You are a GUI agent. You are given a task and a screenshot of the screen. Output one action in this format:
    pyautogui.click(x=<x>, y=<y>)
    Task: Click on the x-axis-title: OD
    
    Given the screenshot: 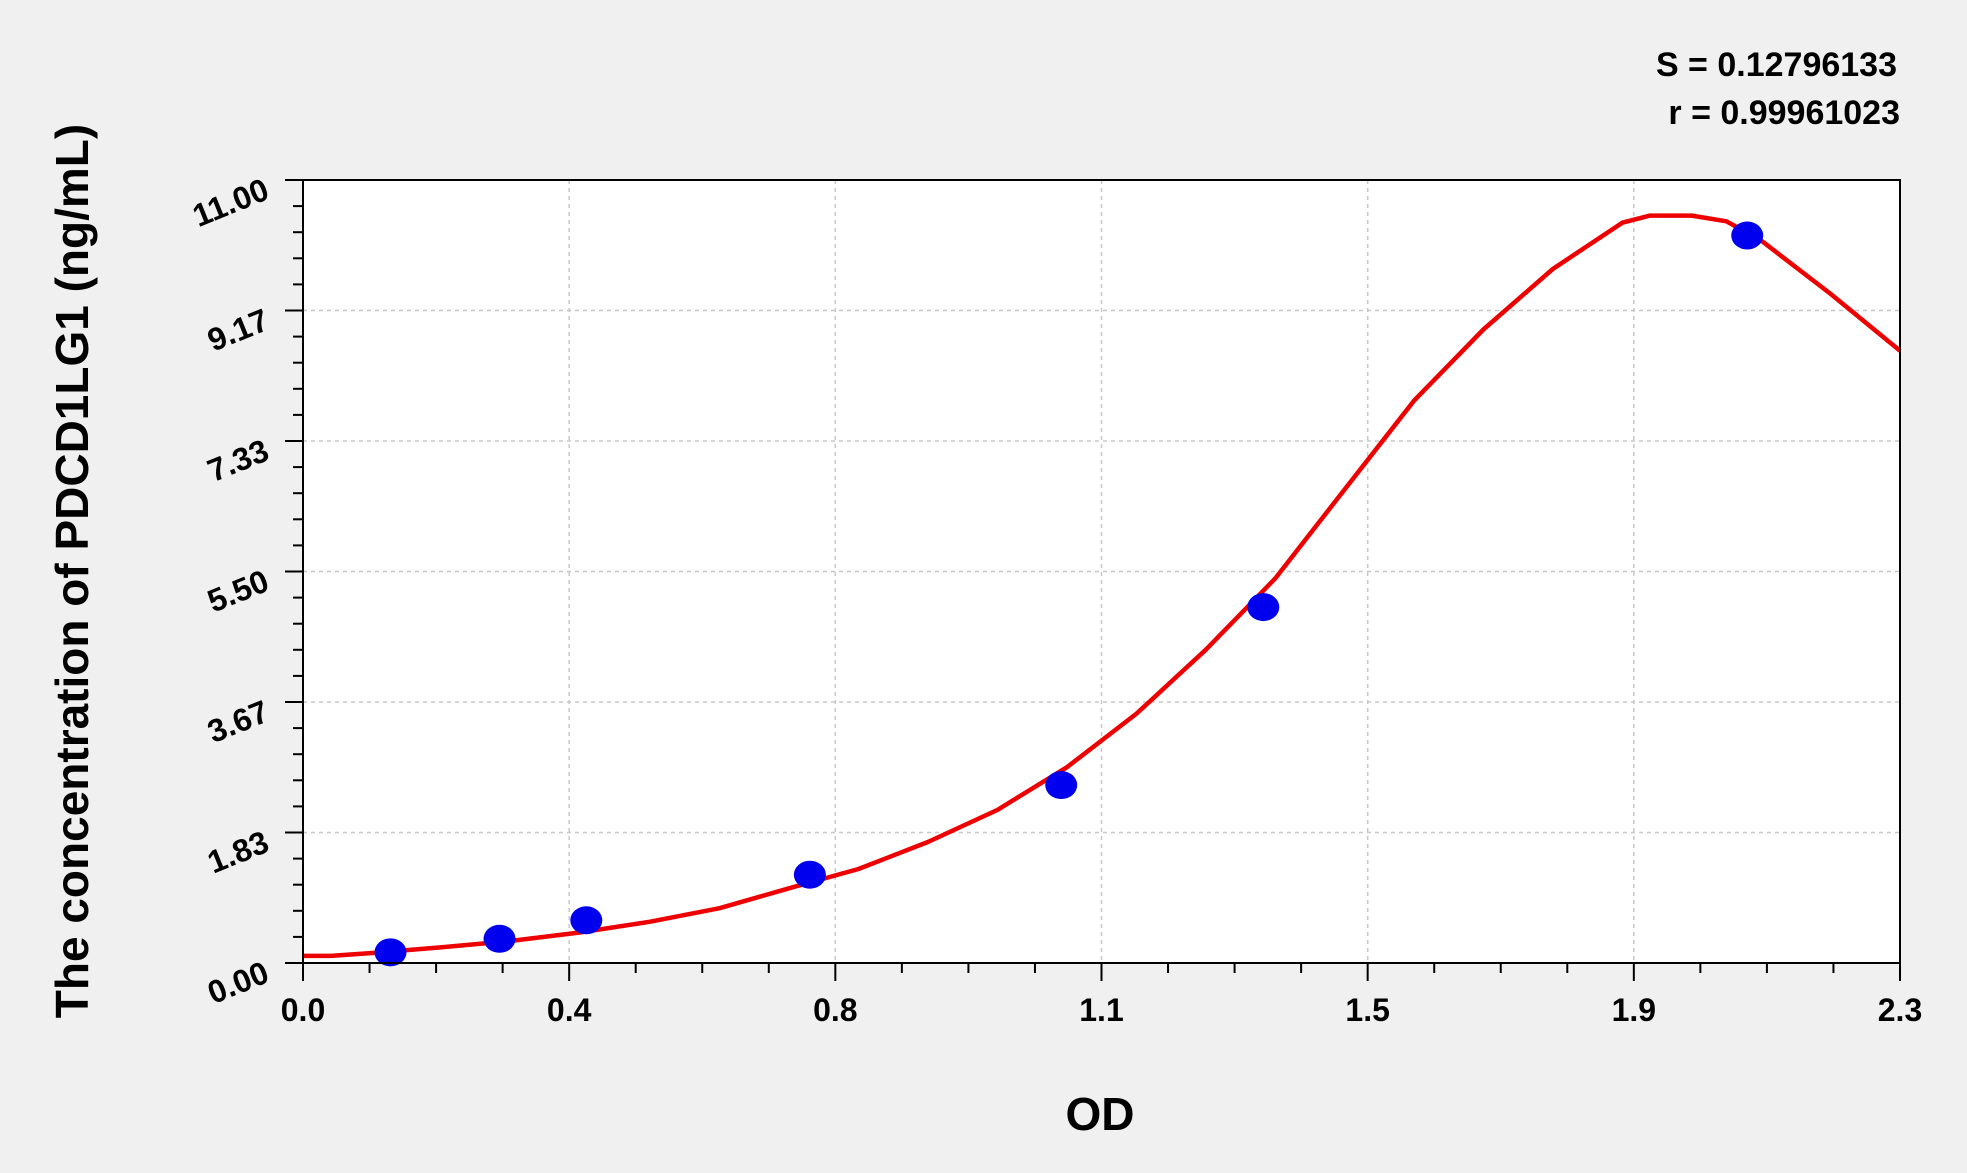 What is the action you would take?
    pyautogui.click(x=1100, y=1114)
    